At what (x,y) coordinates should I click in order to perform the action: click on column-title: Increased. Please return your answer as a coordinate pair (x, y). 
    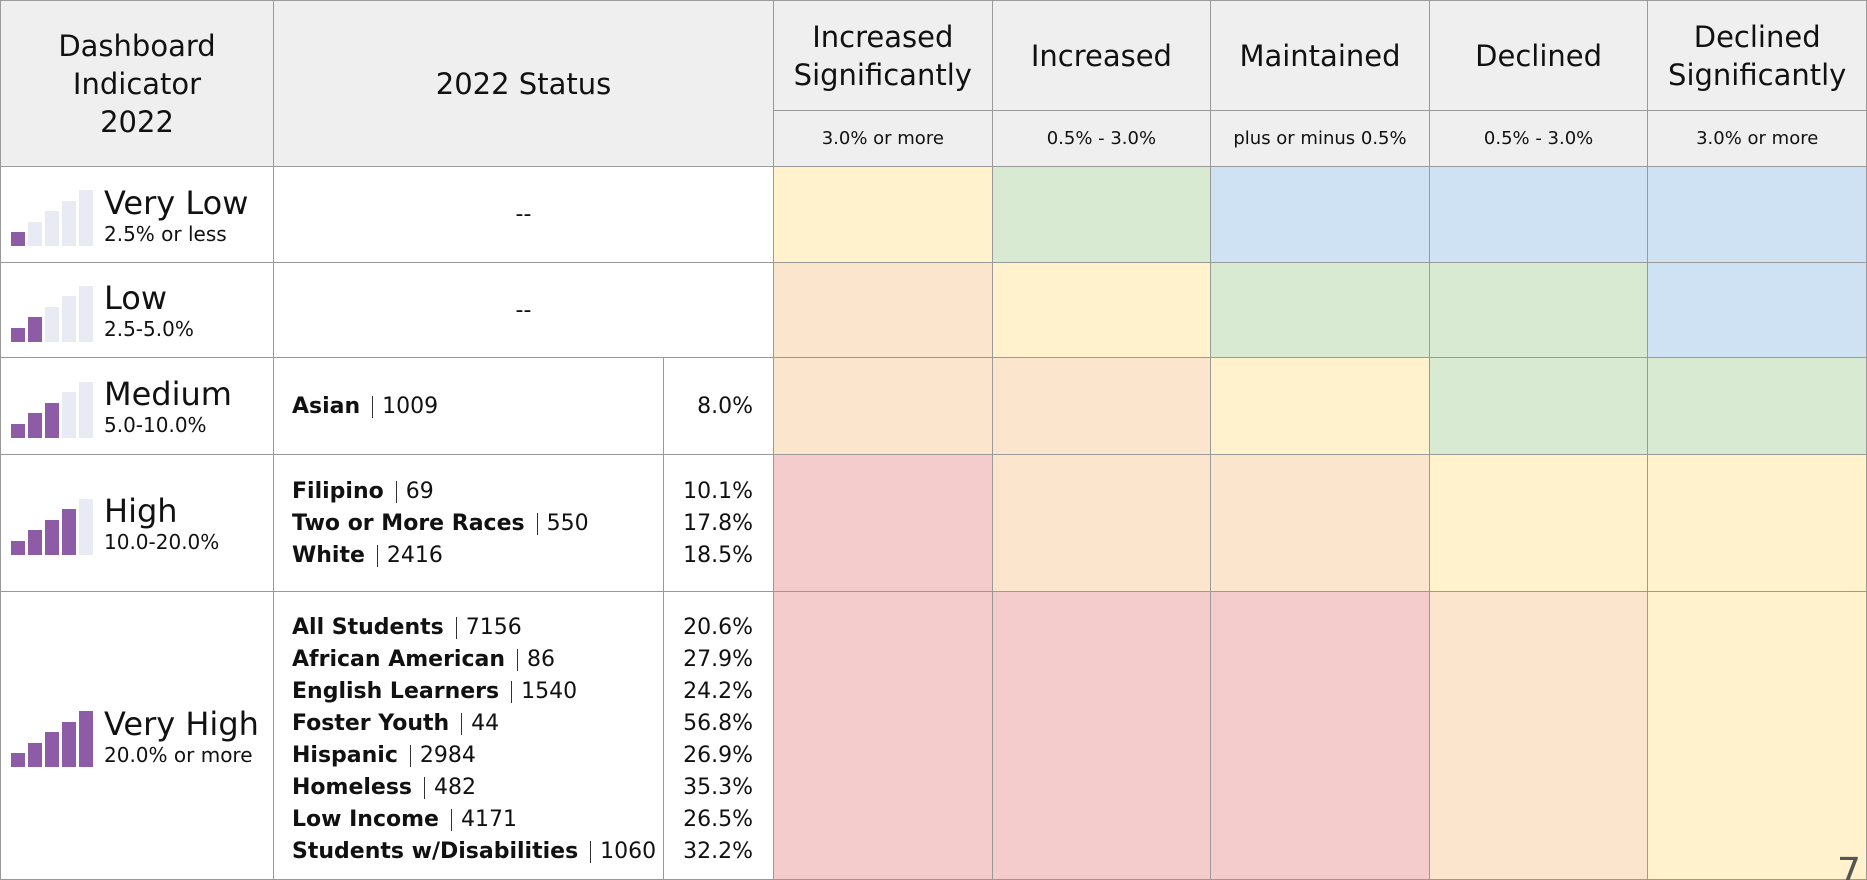
    Looking at the image, I should click on (1102, 55).